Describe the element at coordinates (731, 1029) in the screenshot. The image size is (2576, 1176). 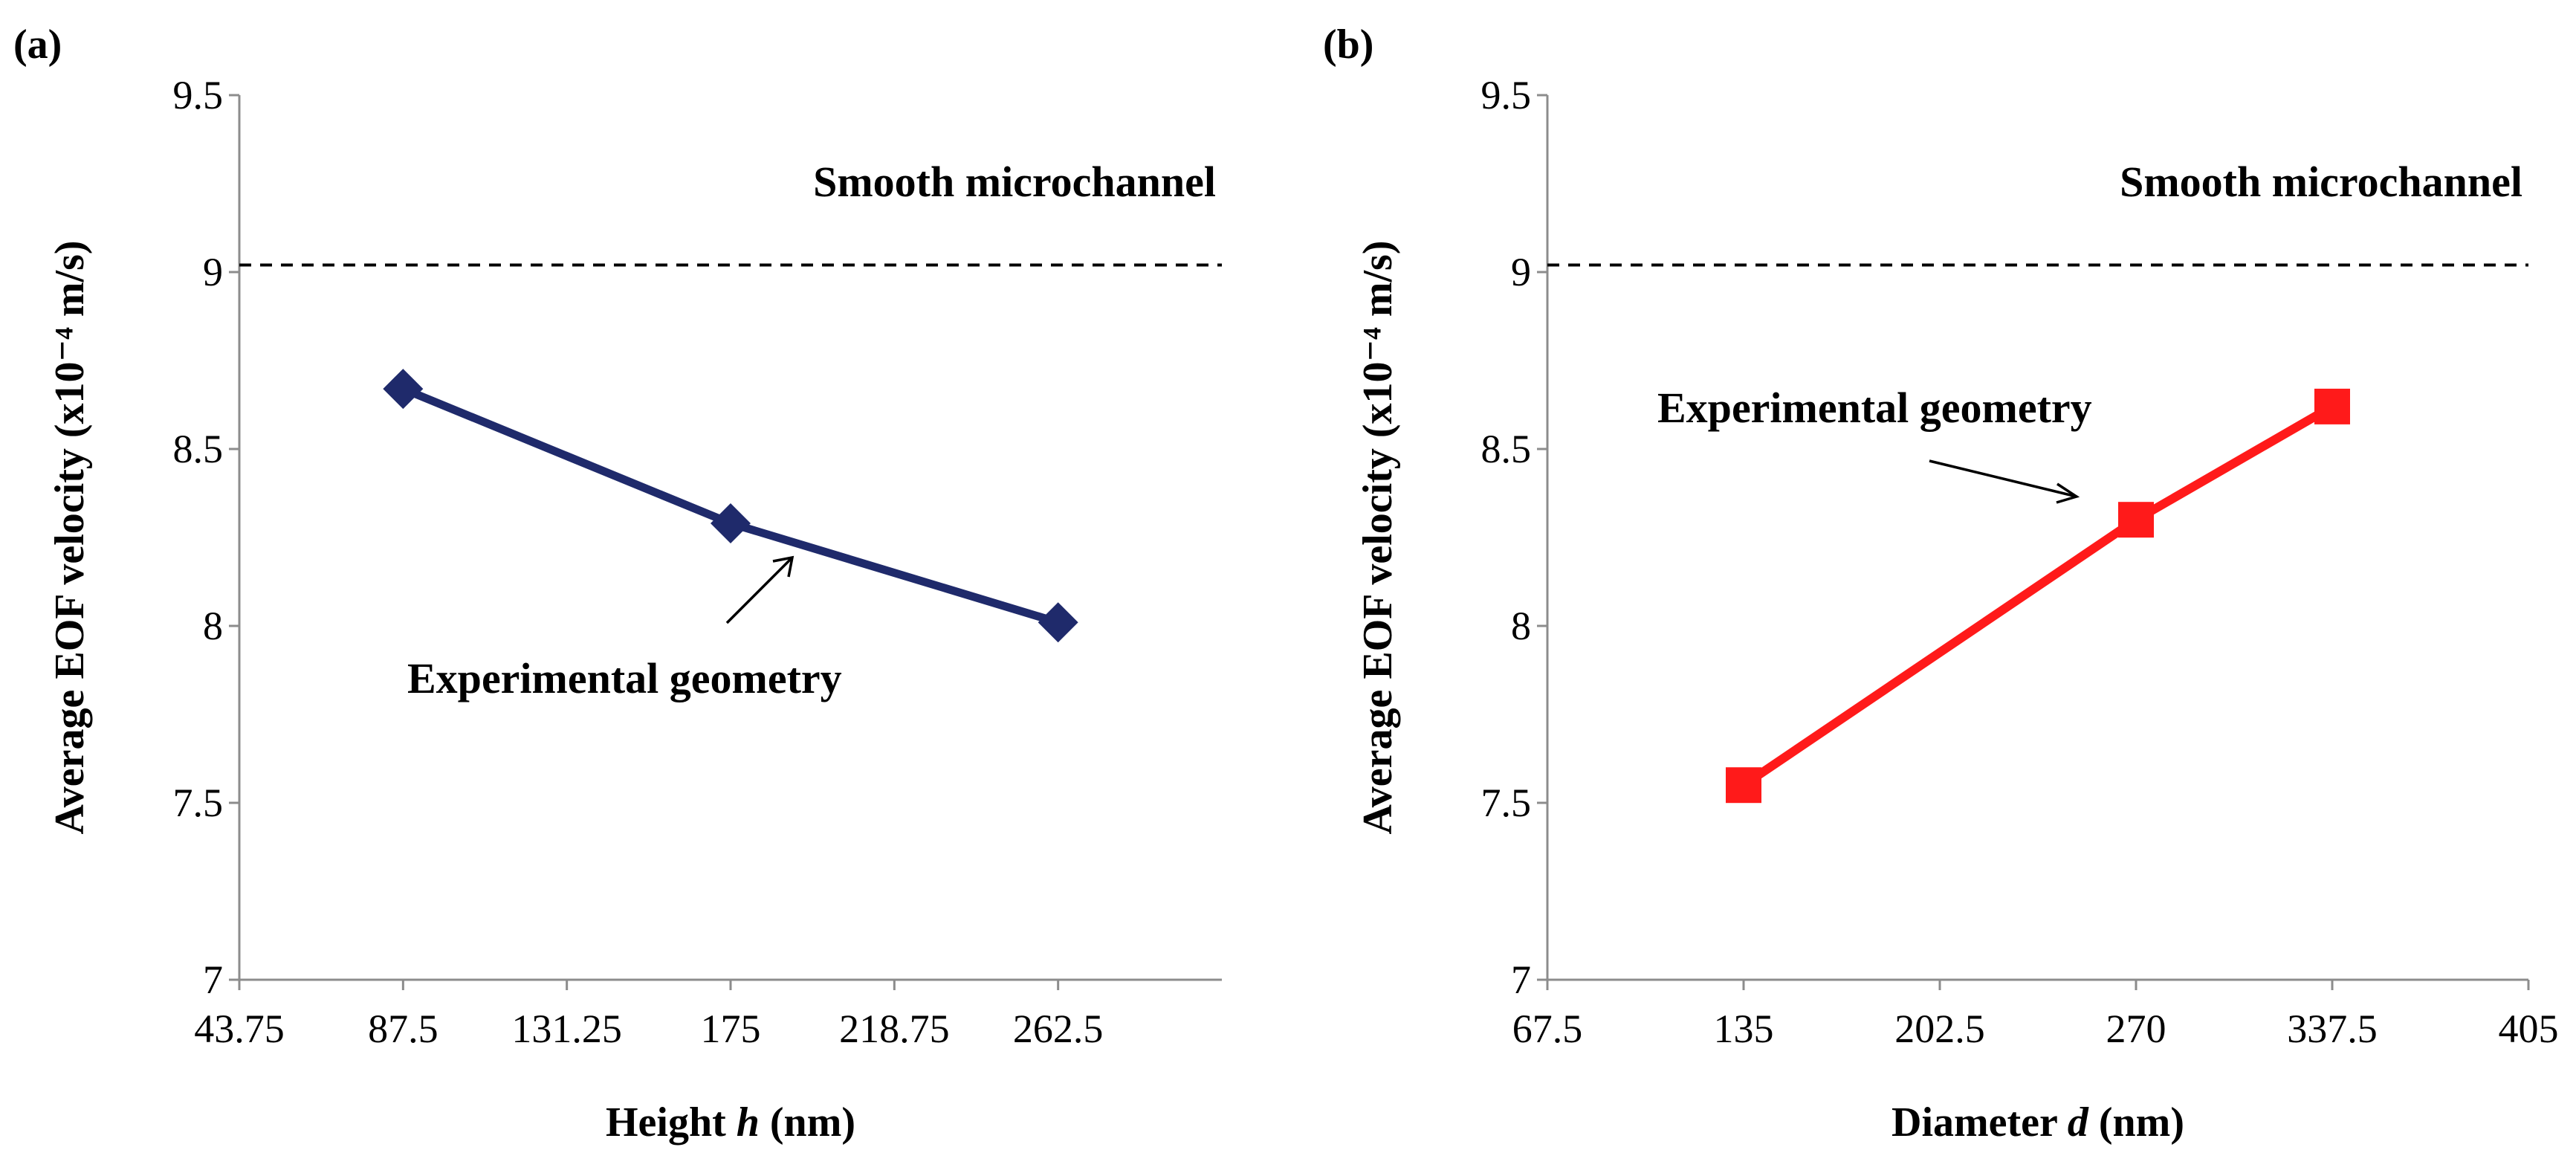
I see `x-tick-label: 175` at that location.